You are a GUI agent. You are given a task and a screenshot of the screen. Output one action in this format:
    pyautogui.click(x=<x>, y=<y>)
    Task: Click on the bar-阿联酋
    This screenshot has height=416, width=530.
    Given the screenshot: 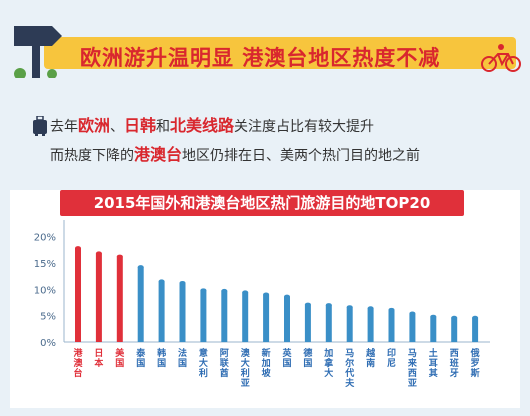 What is the action you would take?
    pyautogui.click(x=224, y=316)
    